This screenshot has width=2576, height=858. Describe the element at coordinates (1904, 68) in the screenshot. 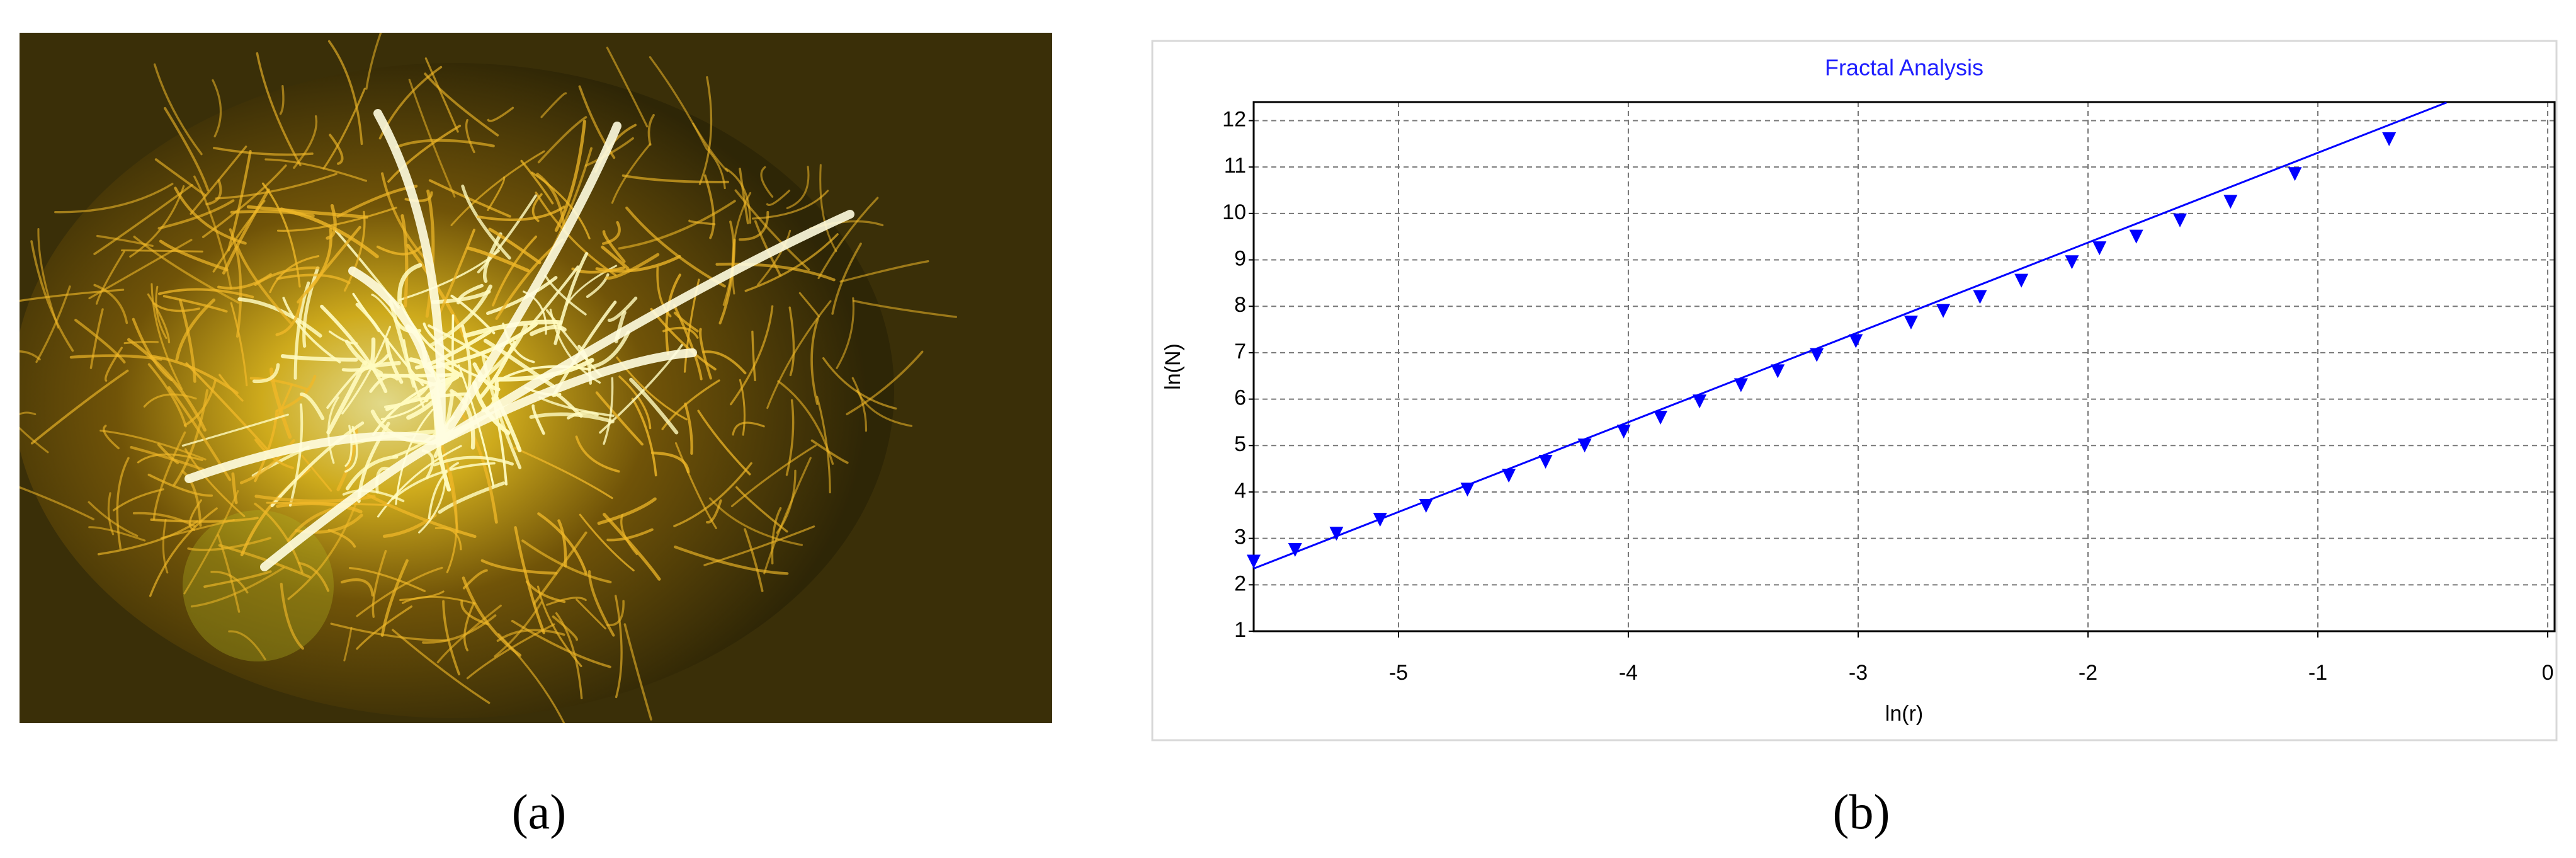

I see `chart-title: Fractal Analysis` at that location.